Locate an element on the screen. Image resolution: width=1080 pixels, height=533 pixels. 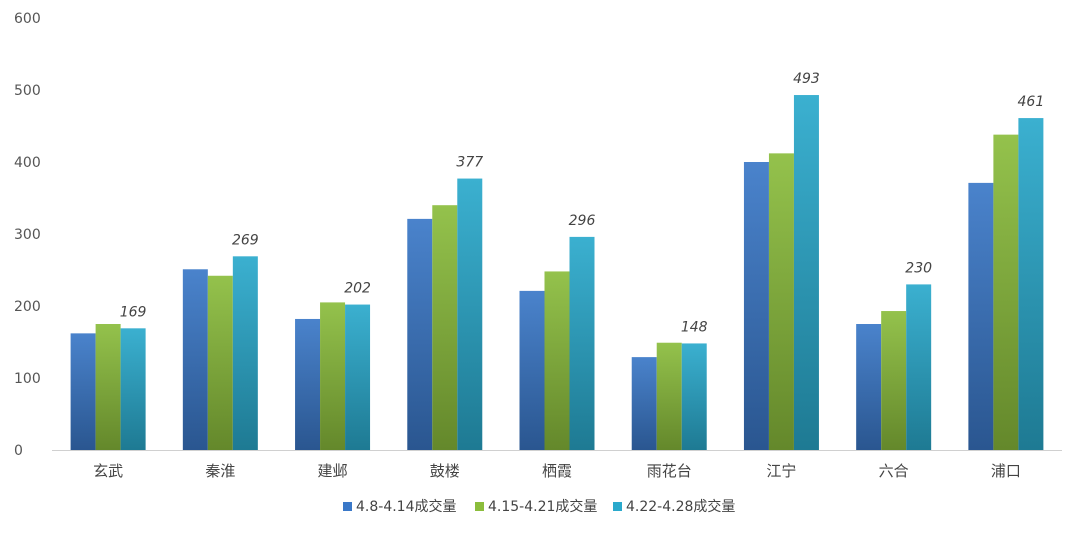
data-label: 461 is located at coordinates (1031, 102).